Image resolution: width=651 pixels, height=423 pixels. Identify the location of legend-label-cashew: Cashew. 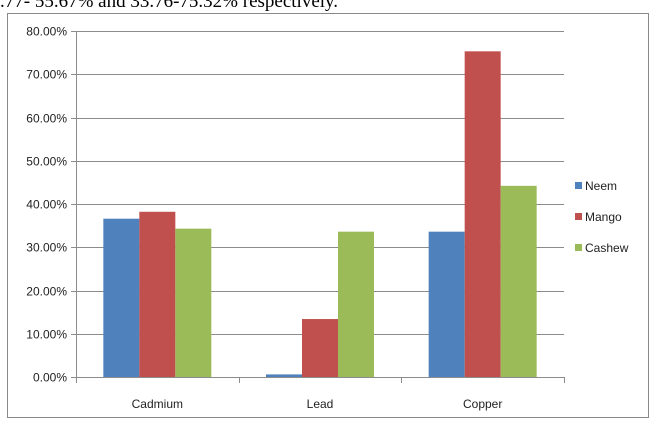
(607, 248).